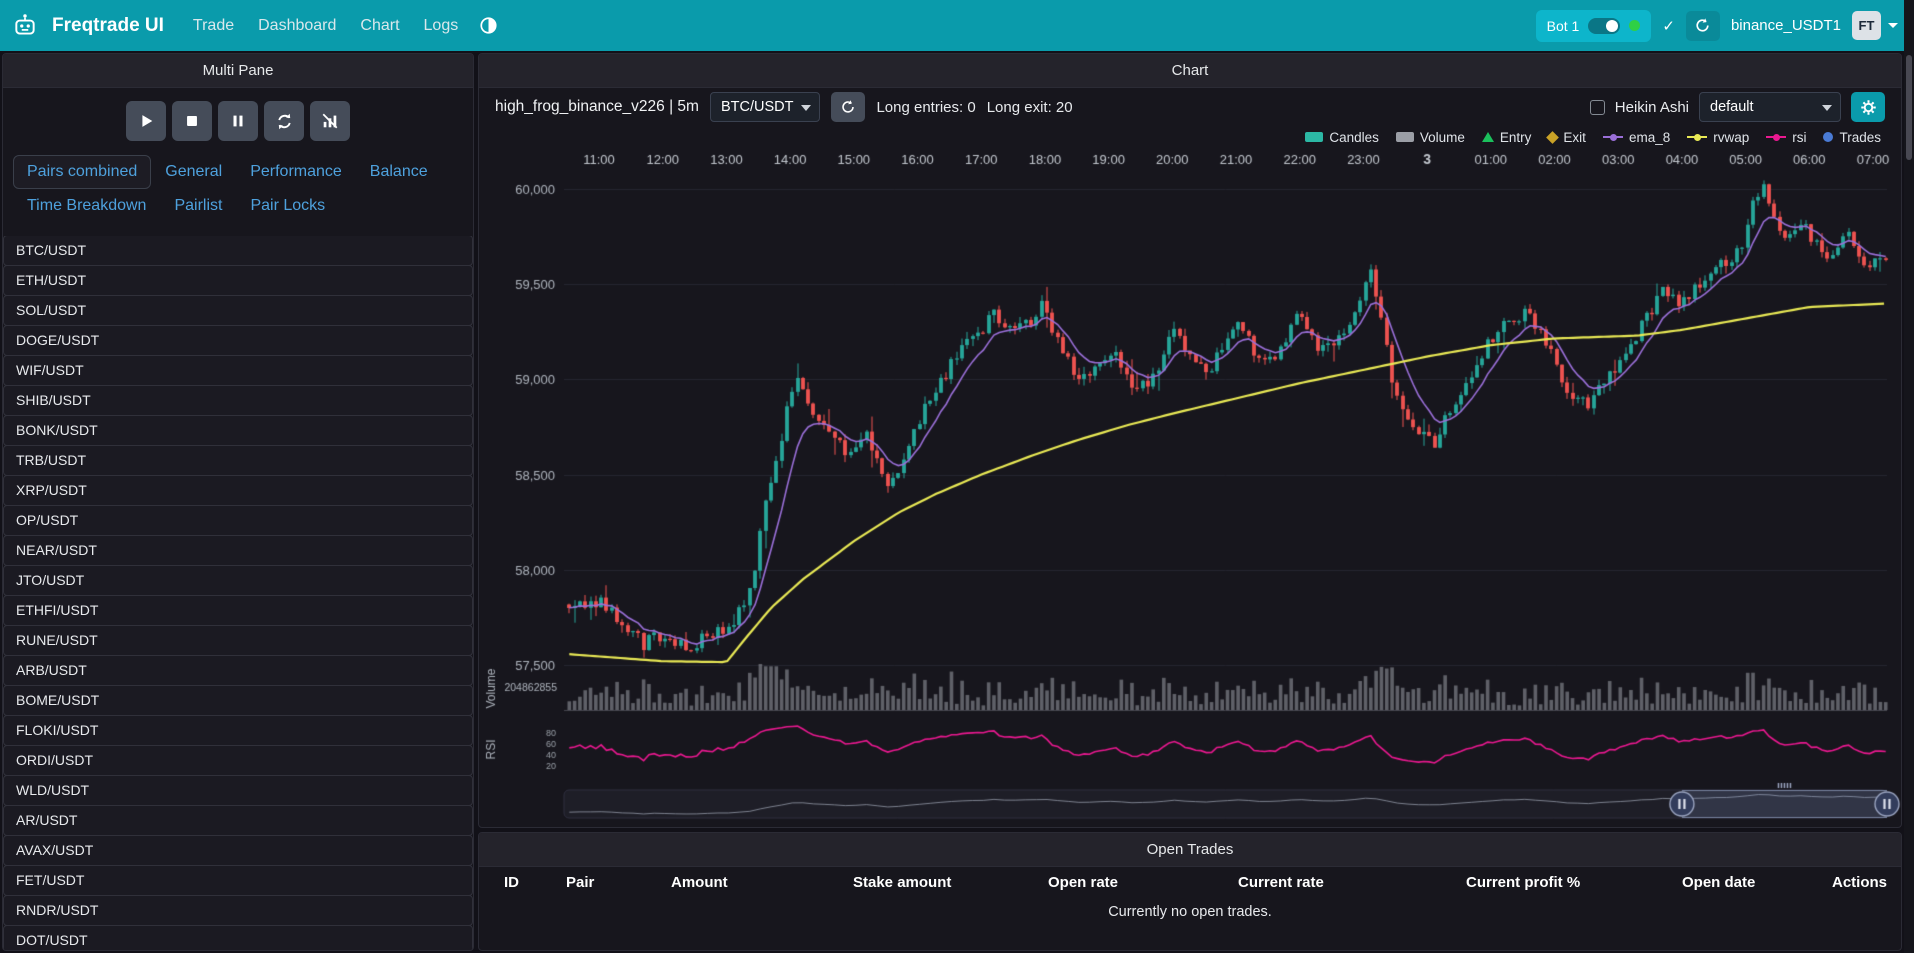 The image size is (1914, 953). I want to click on pair-select-value: BTC/USDT, so click(757, 107).